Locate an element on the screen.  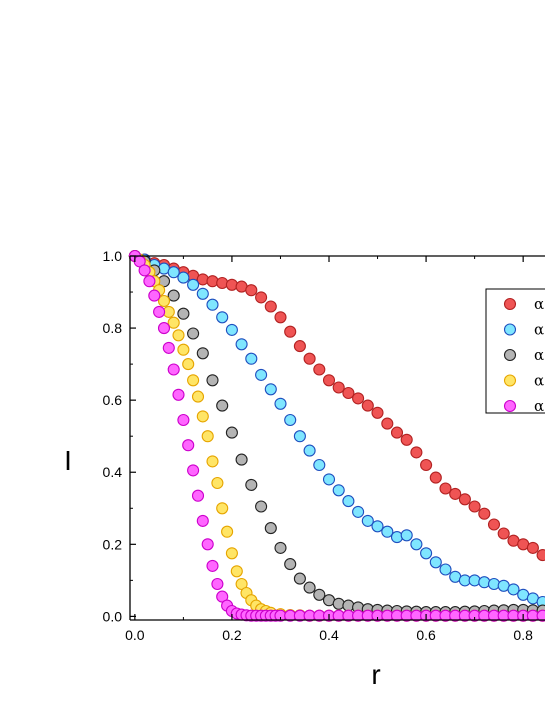
y-tick-label: 0.6 is located at coordinates (113, 400).